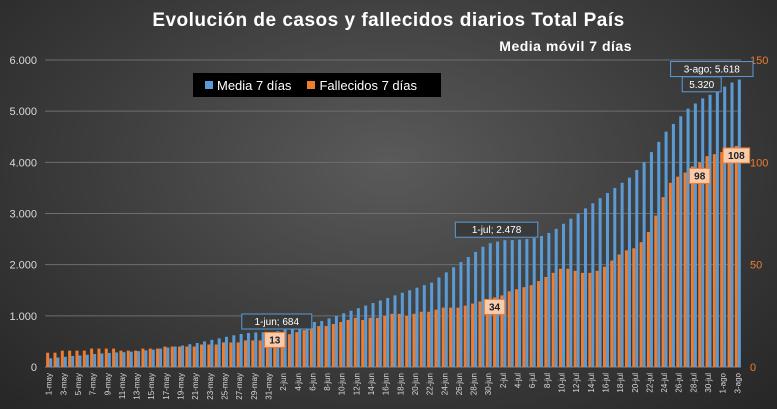 This screenshot has height=409, width=777. I want to click on x-tick-label: 2-jul, so click(503, 380).